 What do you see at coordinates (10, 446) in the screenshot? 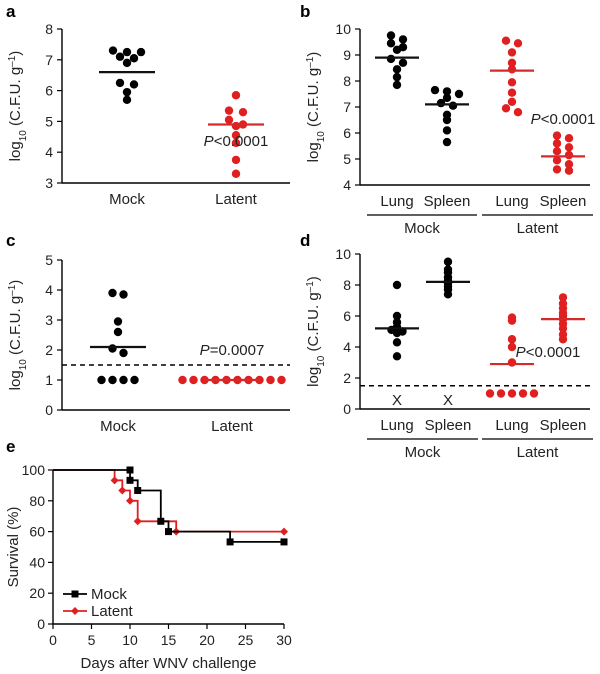
I see `panel-letter: e` at bounding box center [10, 446].